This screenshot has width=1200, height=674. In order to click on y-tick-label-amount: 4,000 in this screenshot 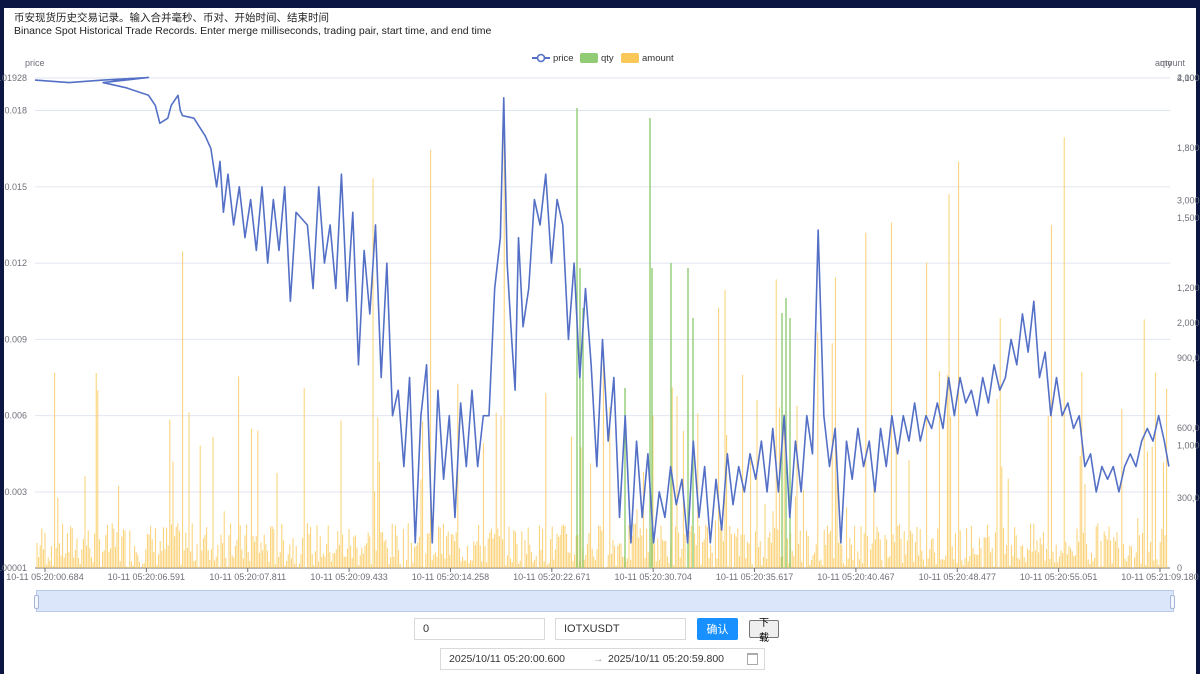, I will do `click(1188, 78)`.